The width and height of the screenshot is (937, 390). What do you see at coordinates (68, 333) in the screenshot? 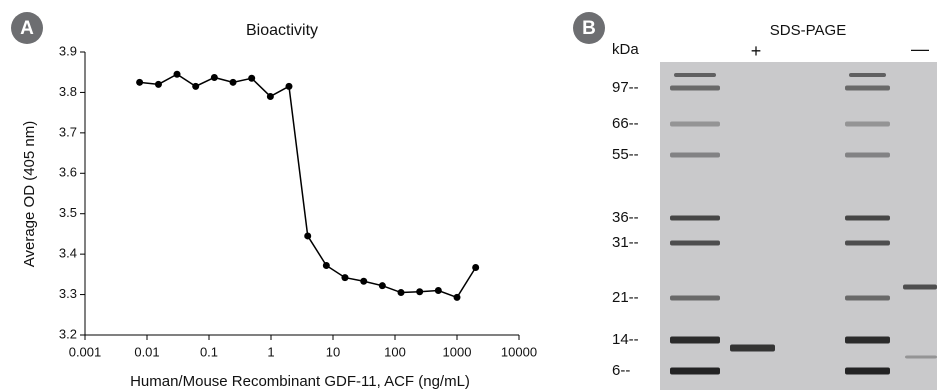
I see `y-tick-label: 3.2` at bounding box center [68, 333].